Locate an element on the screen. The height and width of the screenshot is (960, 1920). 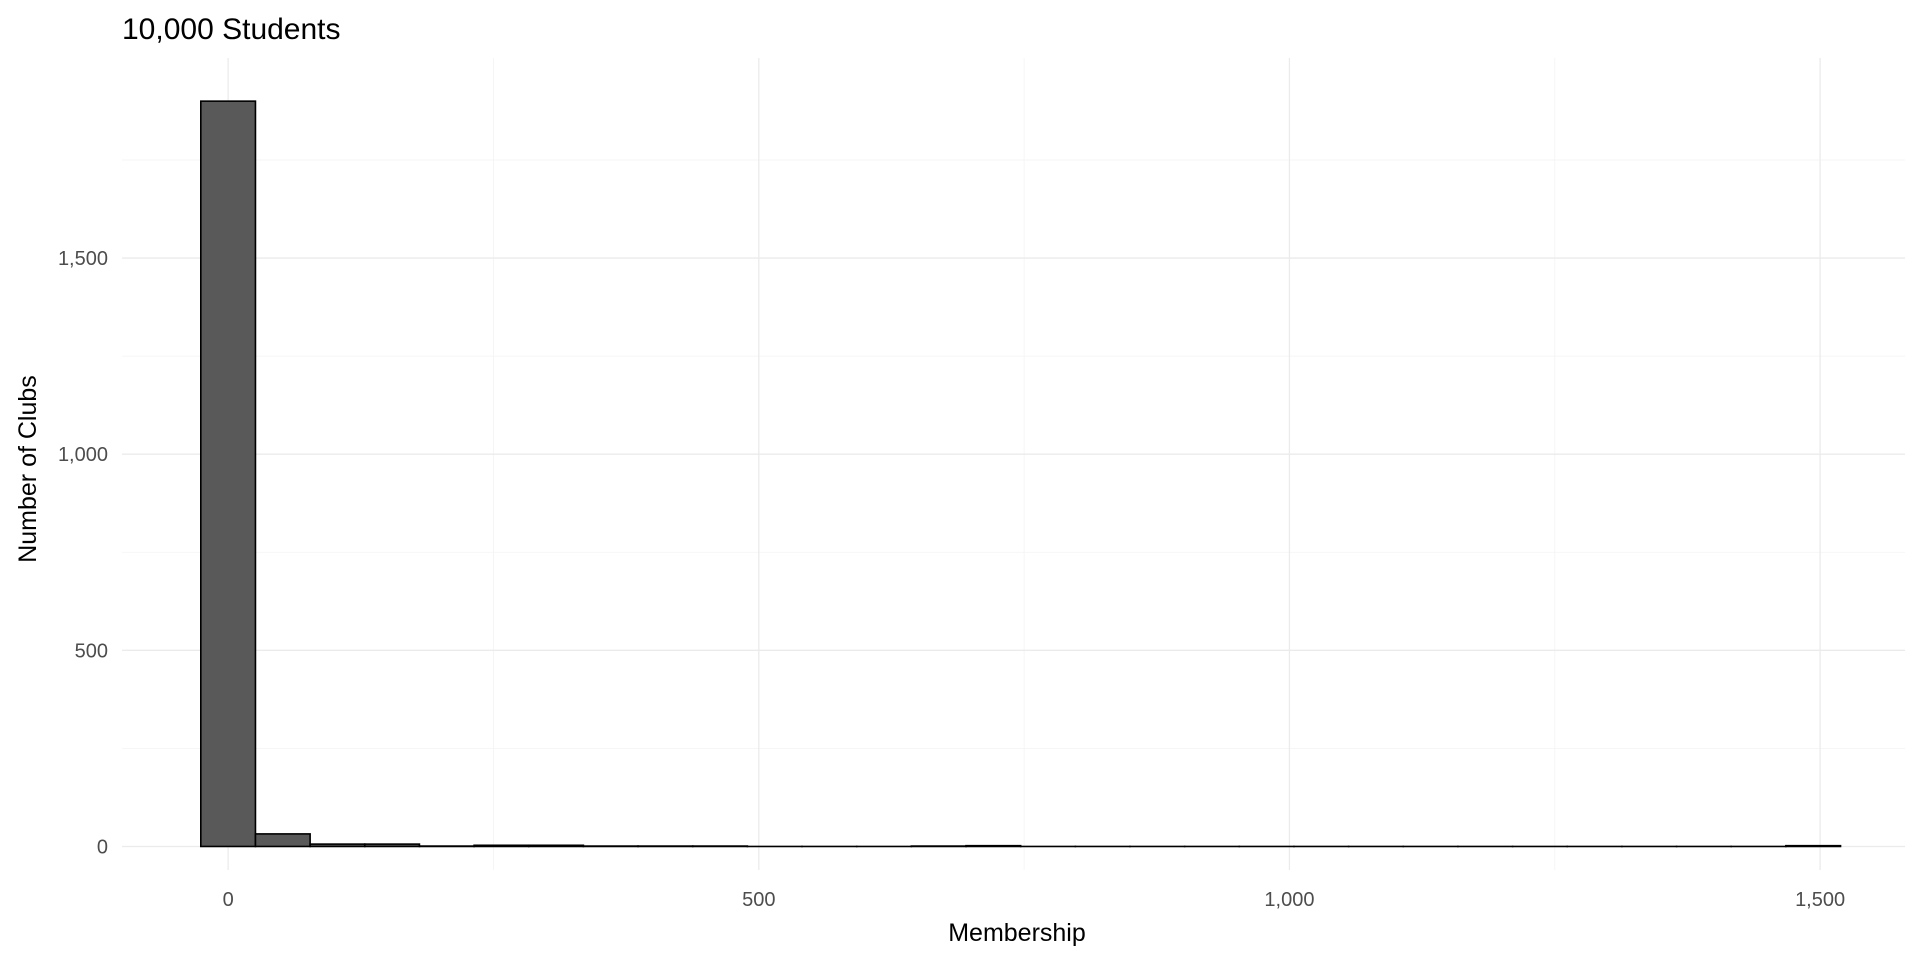
y-axis-title: Number of Clubs is located at coordinates (28, 469).